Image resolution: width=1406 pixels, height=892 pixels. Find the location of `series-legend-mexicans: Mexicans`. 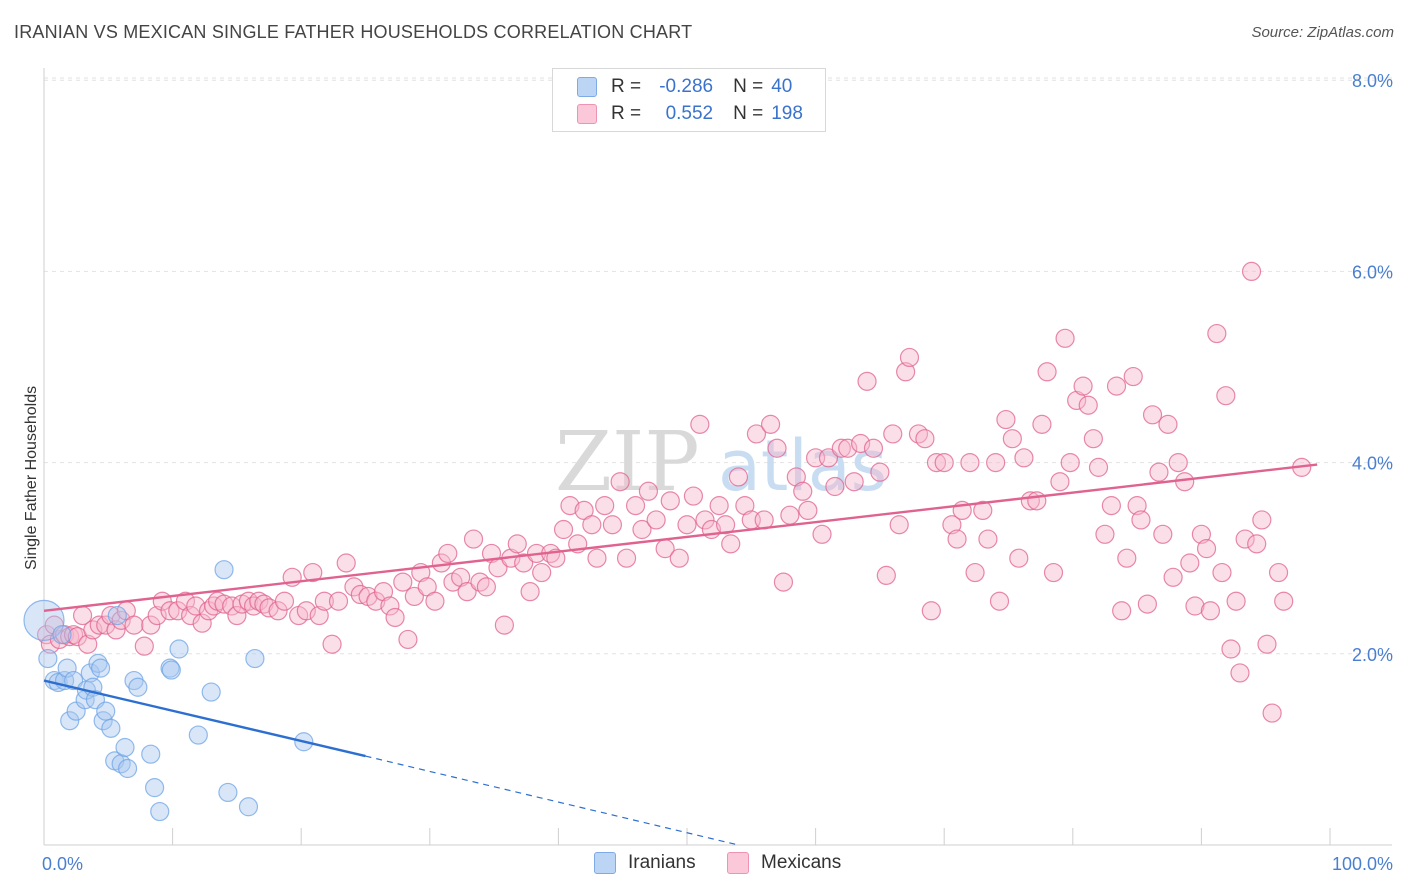

series-legend-mexicans: Mexicans is located at coordinates (784, 863).